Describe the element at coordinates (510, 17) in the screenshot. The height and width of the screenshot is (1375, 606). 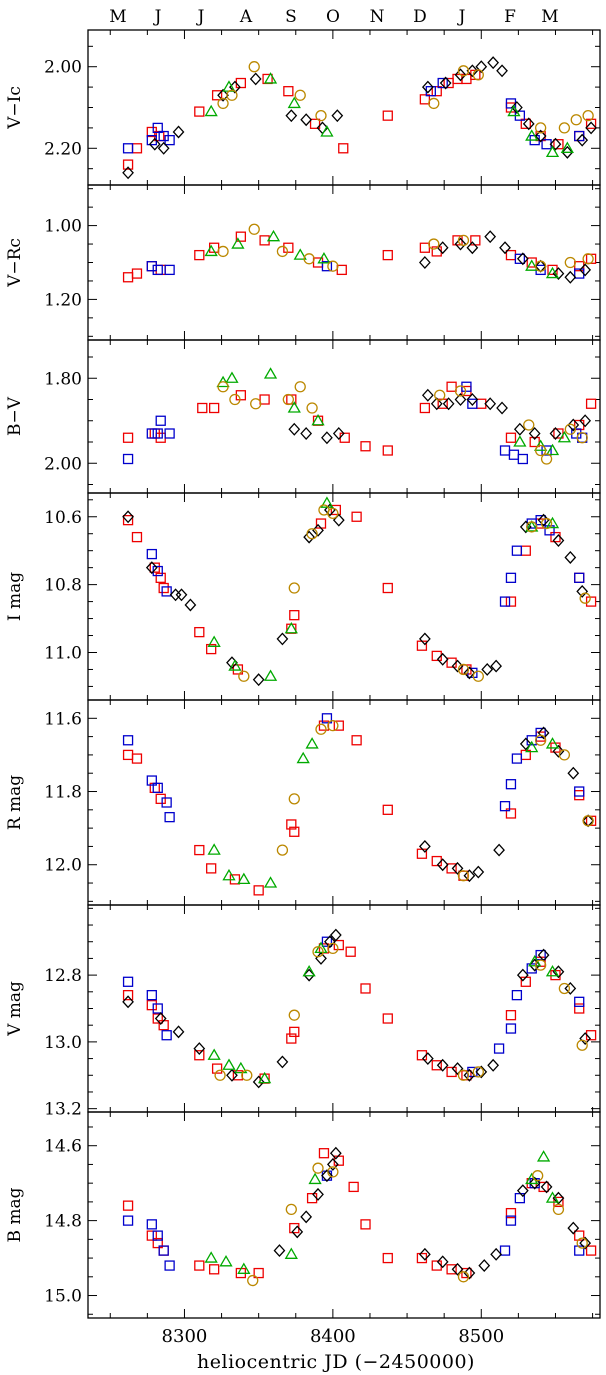
I see `month-label: F` at that location.